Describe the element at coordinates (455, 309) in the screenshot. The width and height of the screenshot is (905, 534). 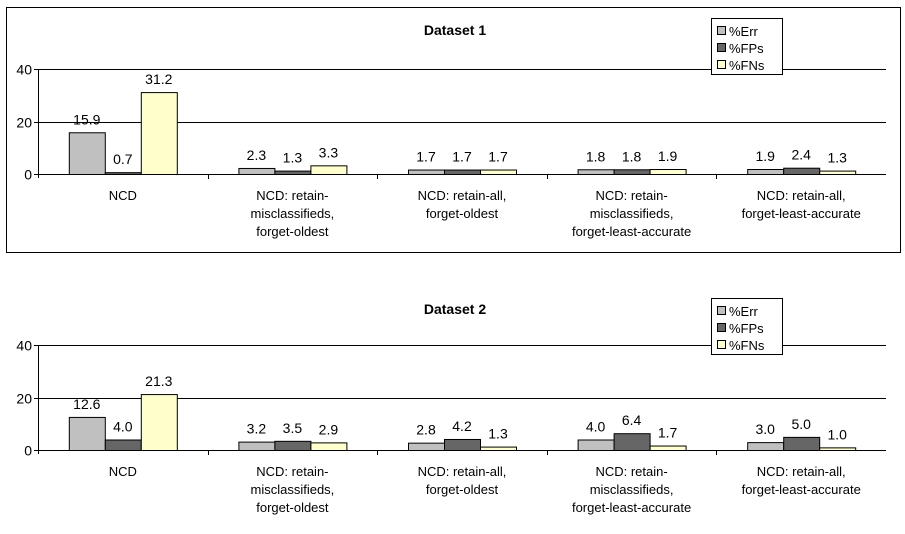
I see `chart-title: Dataset 2` at that location.